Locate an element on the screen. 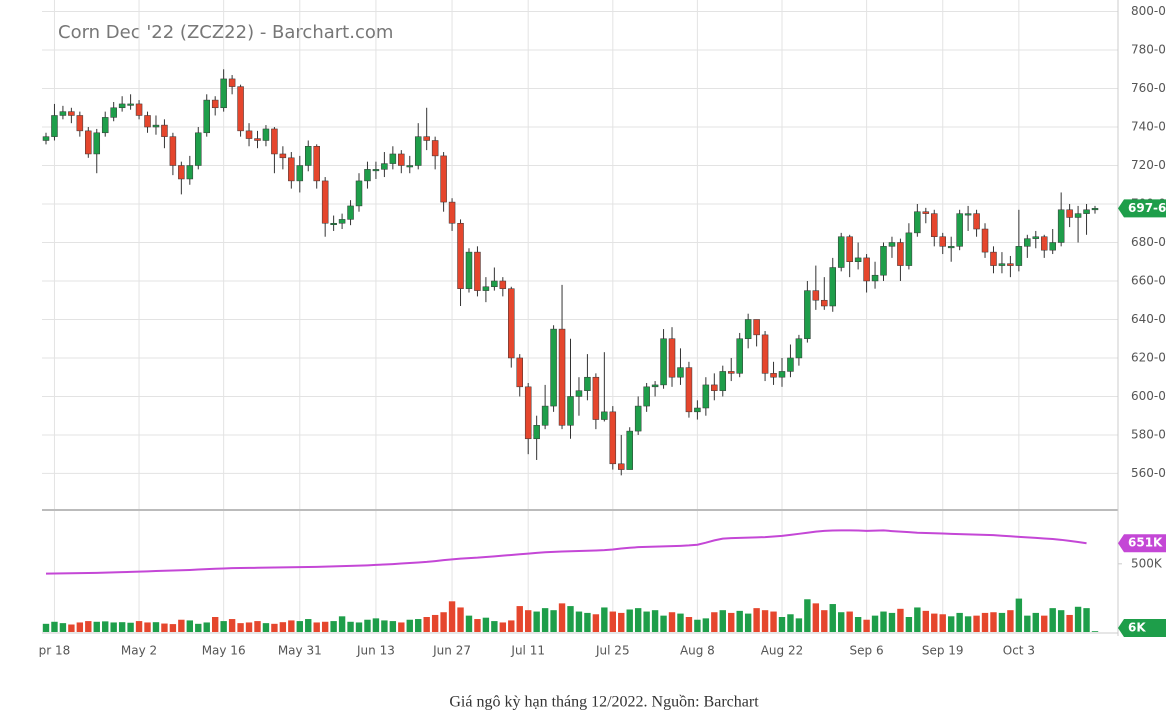  y2-tick-label: 500K is located at coordinates (1147, 563).